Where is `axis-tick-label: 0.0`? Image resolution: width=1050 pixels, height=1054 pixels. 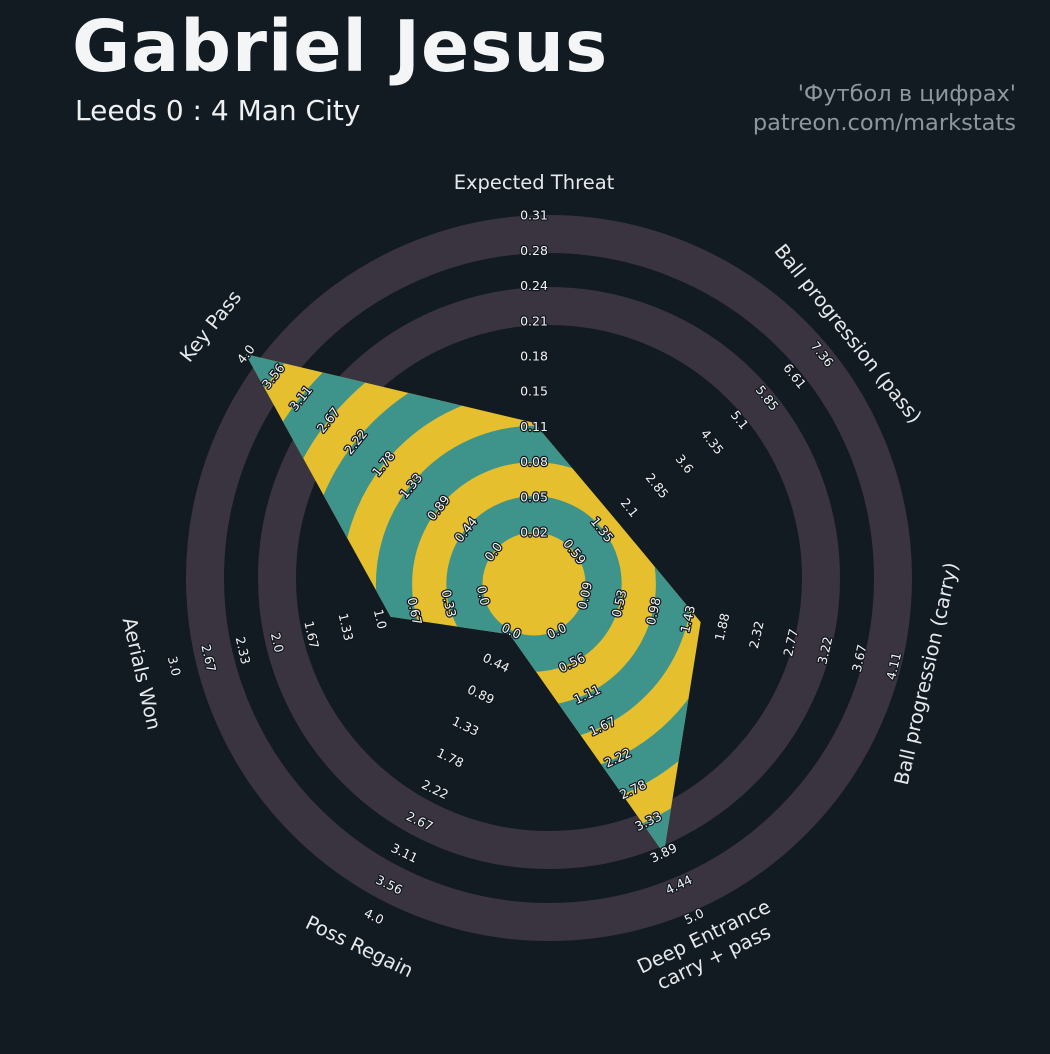
axis-tick-label: 0.0 is located at coordinates (483, 595).